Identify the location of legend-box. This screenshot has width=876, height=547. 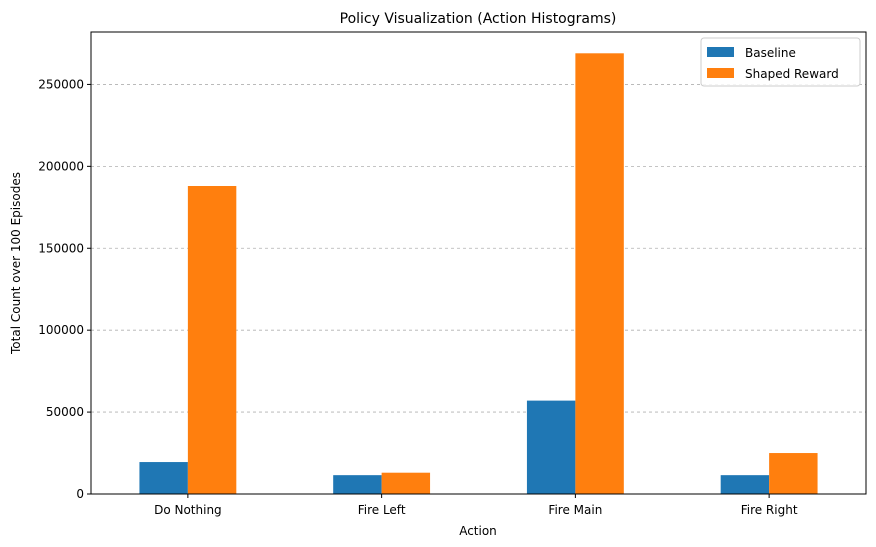
(780, 62).